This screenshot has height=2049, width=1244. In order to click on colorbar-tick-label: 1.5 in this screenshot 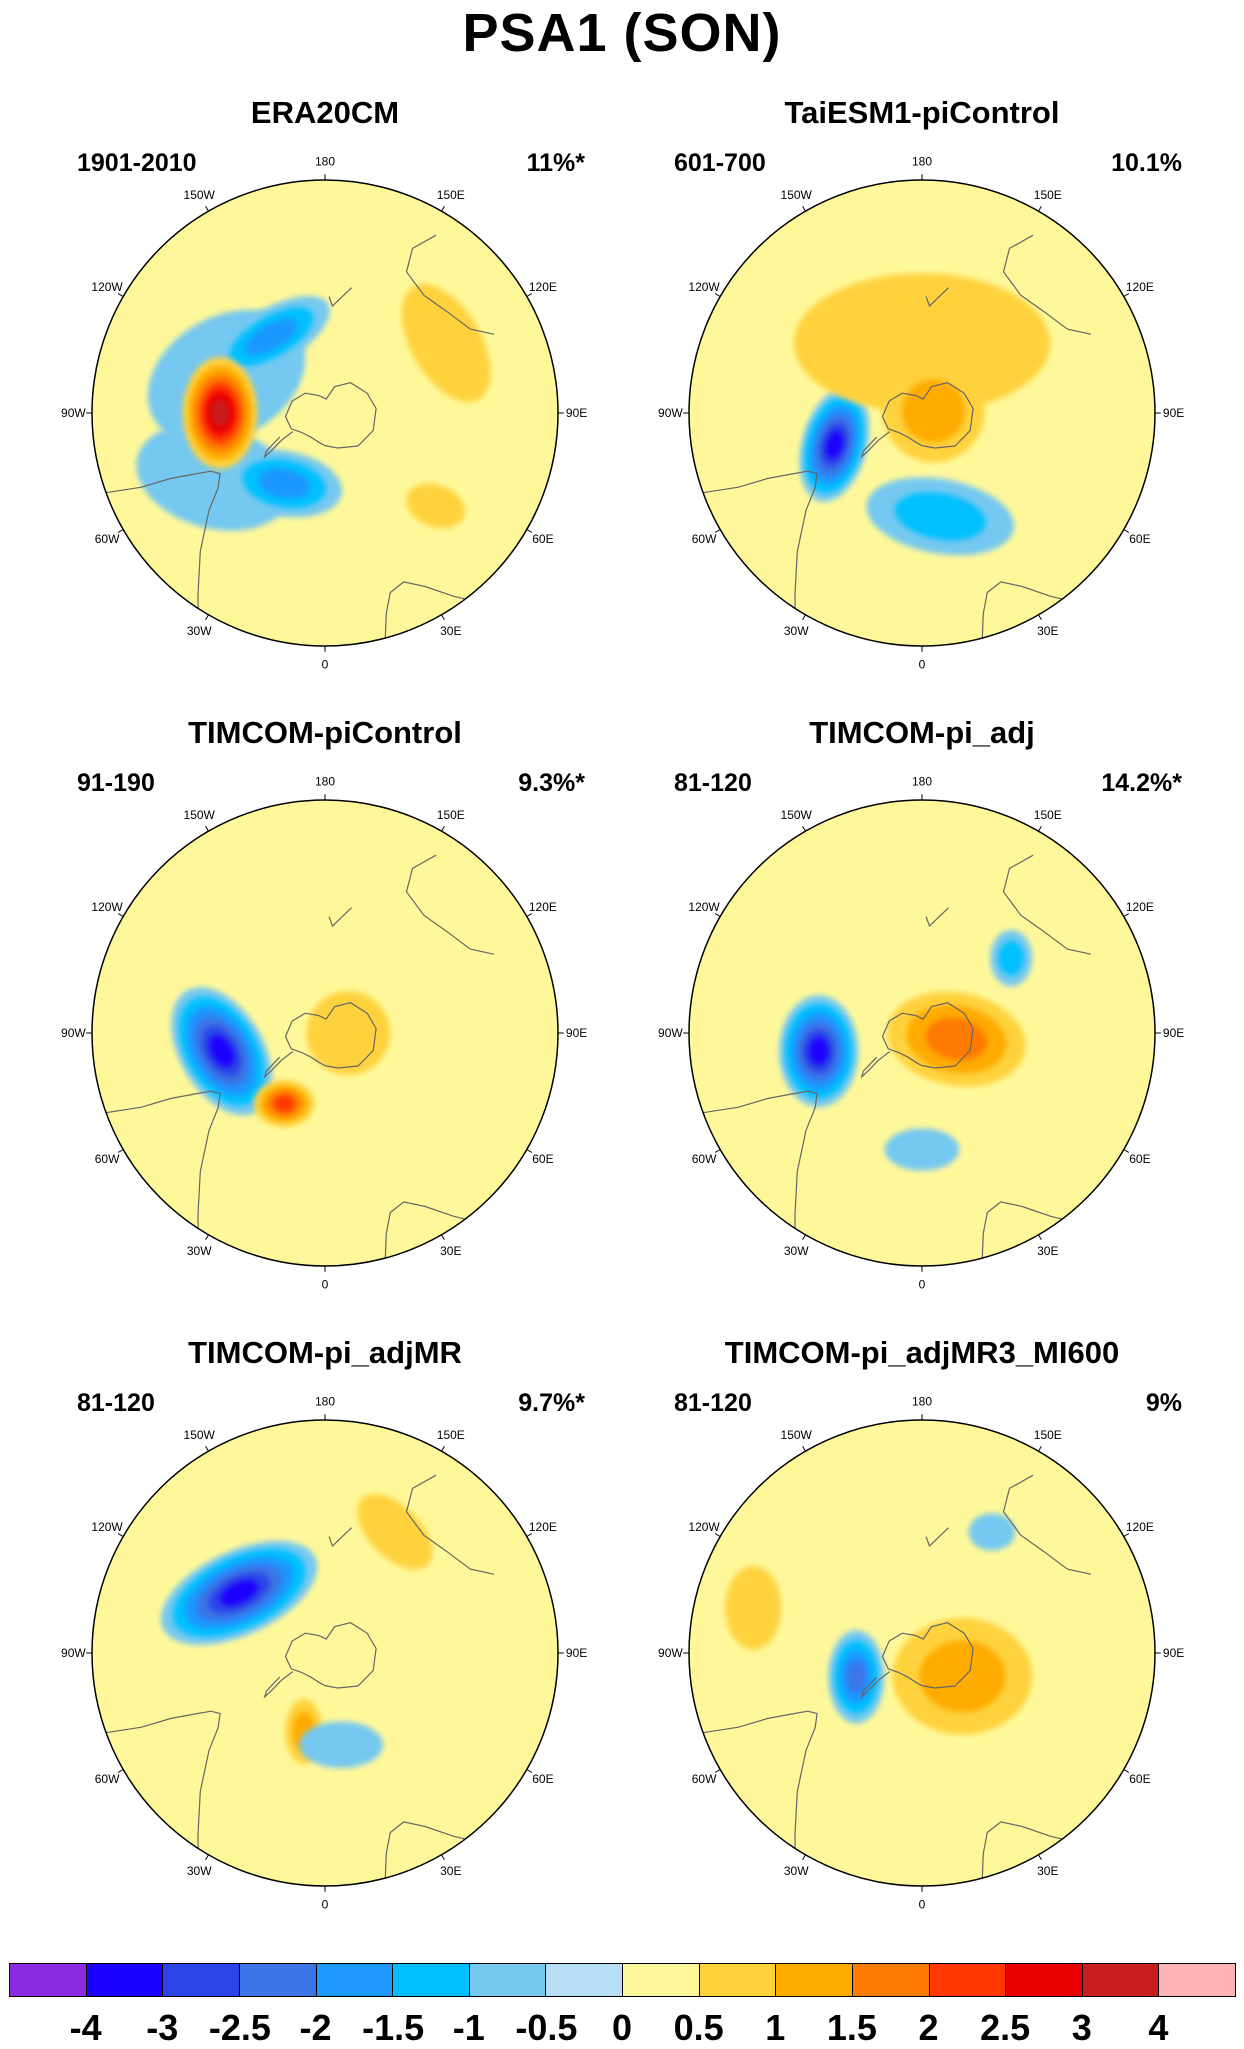, I will do `click(851, 2027)`.